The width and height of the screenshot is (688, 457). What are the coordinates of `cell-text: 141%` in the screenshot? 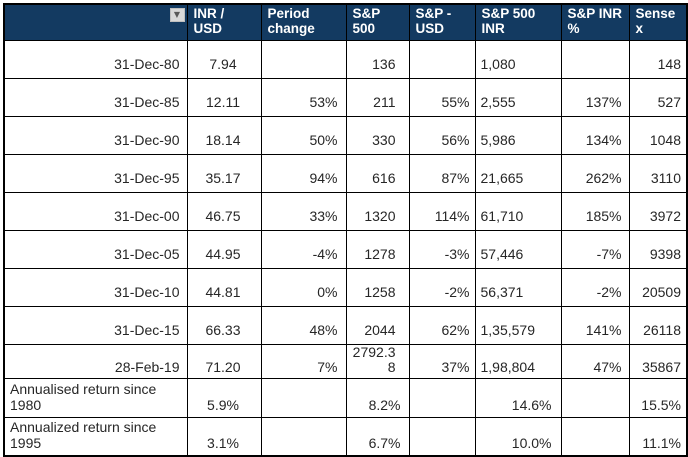 It's located at (603, 329).